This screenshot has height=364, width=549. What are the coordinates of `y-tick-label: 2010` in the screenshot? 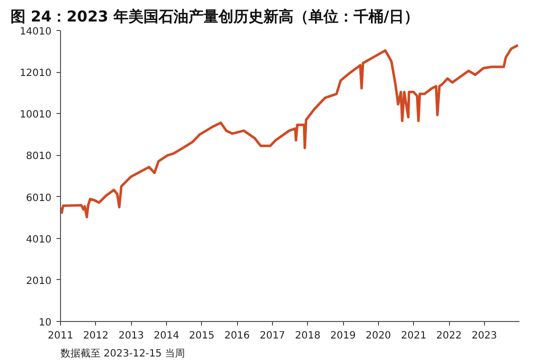 It's located at (39, 281).